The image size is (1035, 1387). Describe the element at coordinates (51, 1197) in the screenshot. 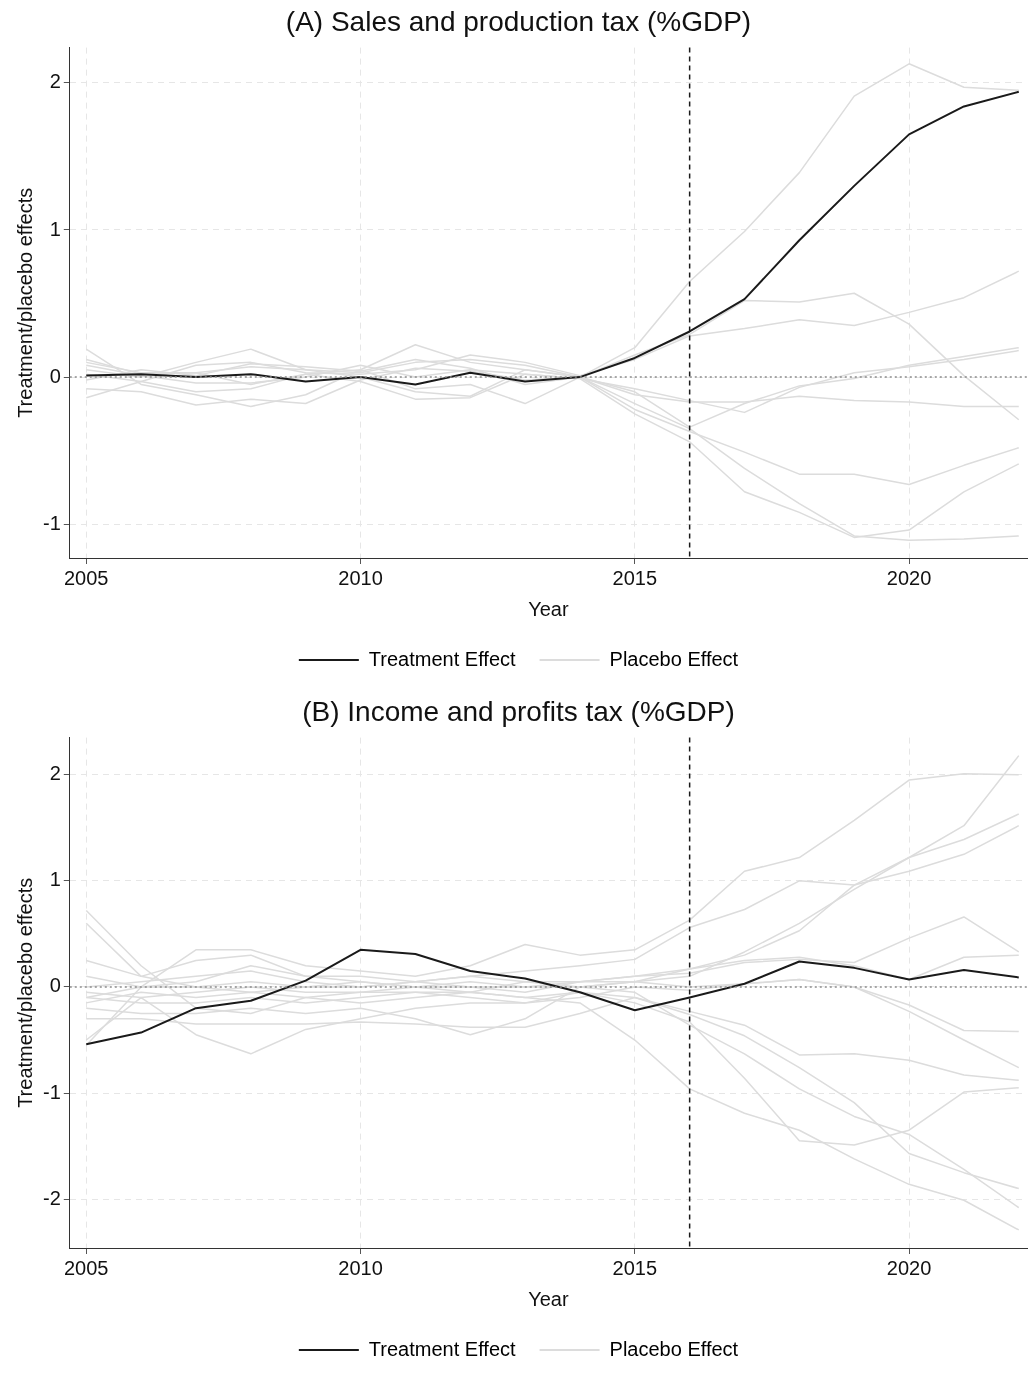

I see `y-tick-label: -2` at that location.